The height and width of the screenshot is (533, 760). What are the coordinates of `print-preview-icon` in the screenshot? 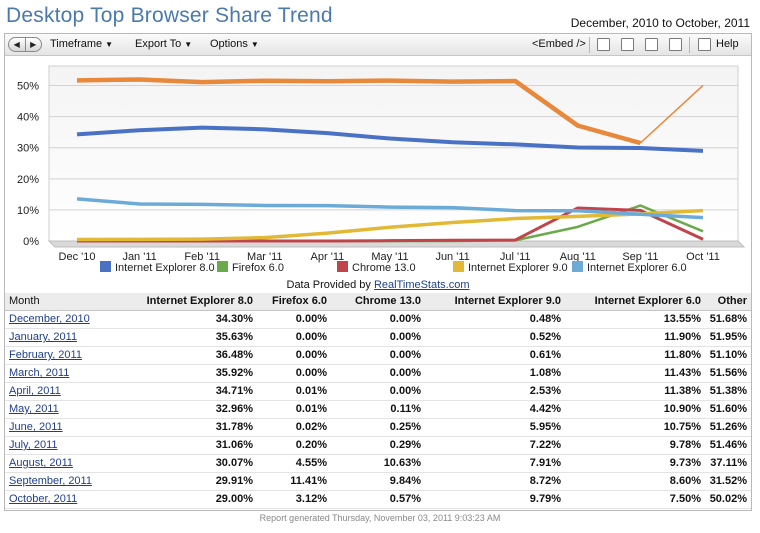 It's located at (627, 44).